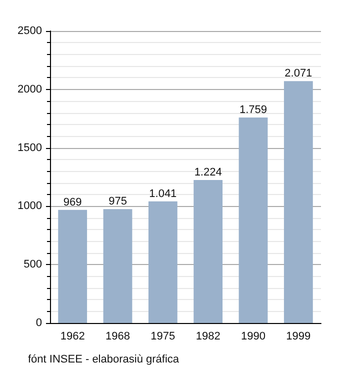 The height and width of the screenshot is (373, 350). I want to click on y-tick-label: 2500, so click(30, 31).